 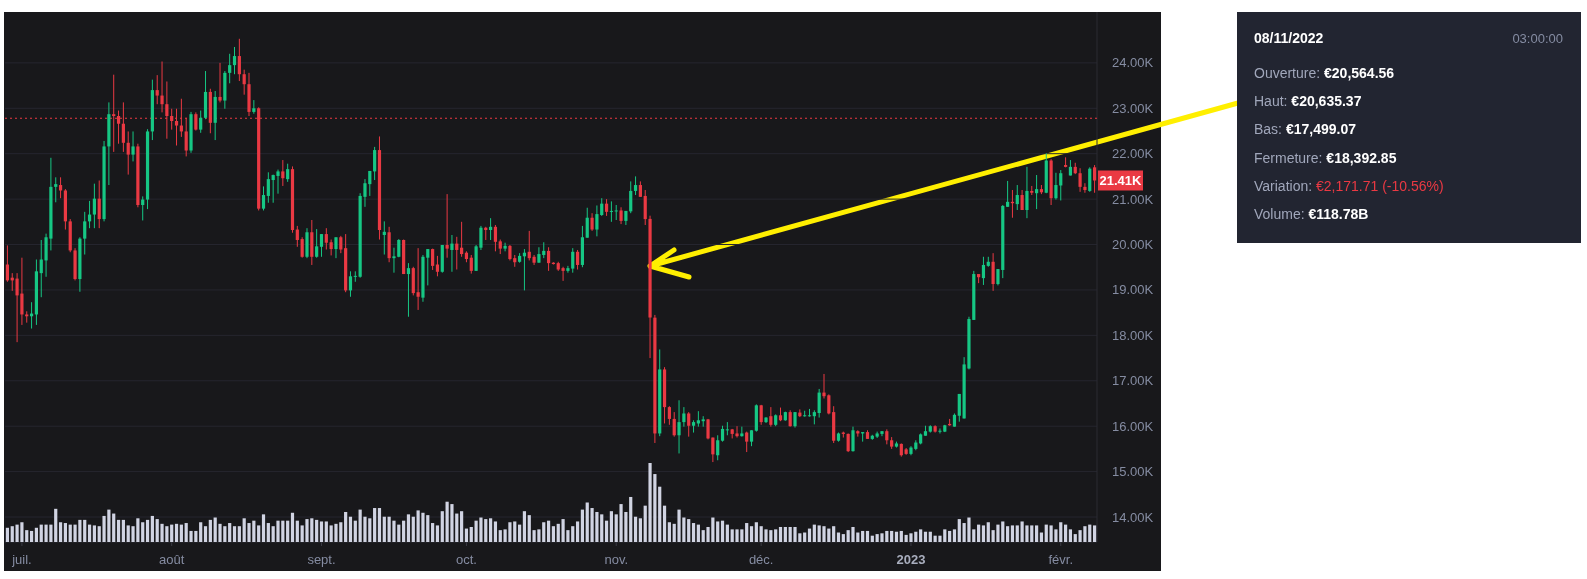 What do you see at coordinates (1133, 381) in the screenshot?
I see `y-tick-label: 17.00K` at bounding box center [1133, 381].